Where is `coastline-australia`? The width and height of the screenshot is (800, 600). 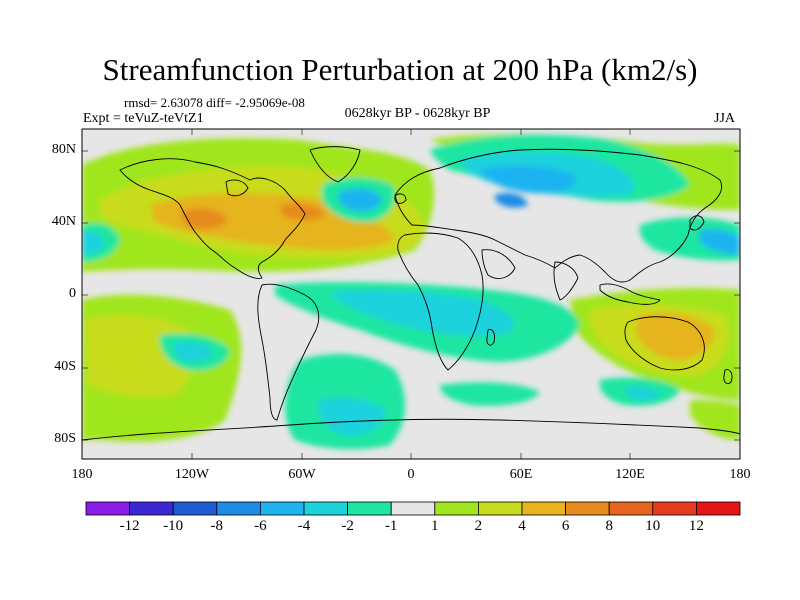 coastline-australia is located at coordinates (664, 343).